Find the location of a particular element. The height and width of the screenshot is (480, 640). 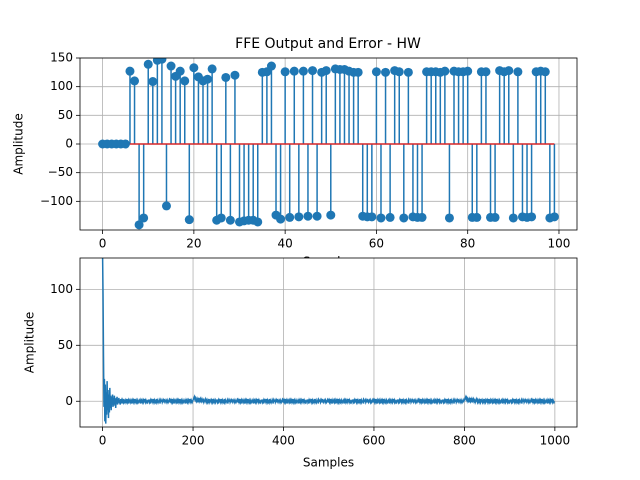

y-tick-label: −50 is located at coordinates (60, 172).